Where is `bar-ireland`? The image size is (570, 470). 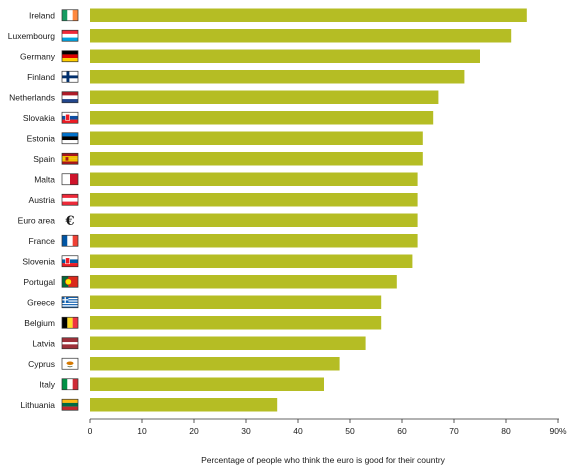
bar-ireland is located at coordinates (308, 15).